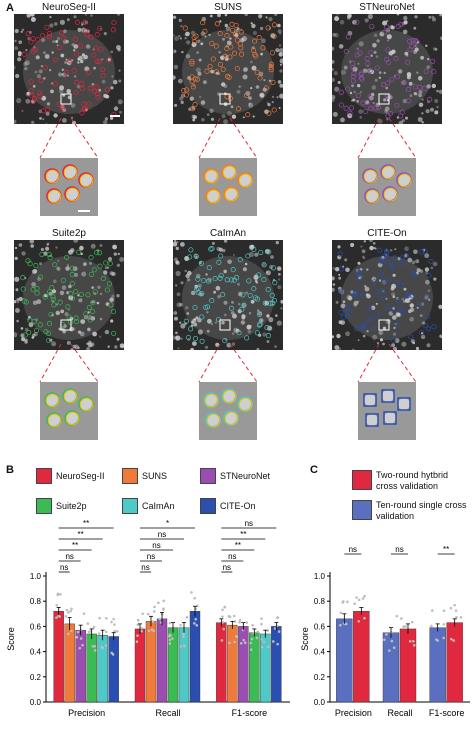 Image resolution: width=474 pixels, height=729 pixels. I want to click on legend-label: Ten-round single cross validation, so click(421, 510).